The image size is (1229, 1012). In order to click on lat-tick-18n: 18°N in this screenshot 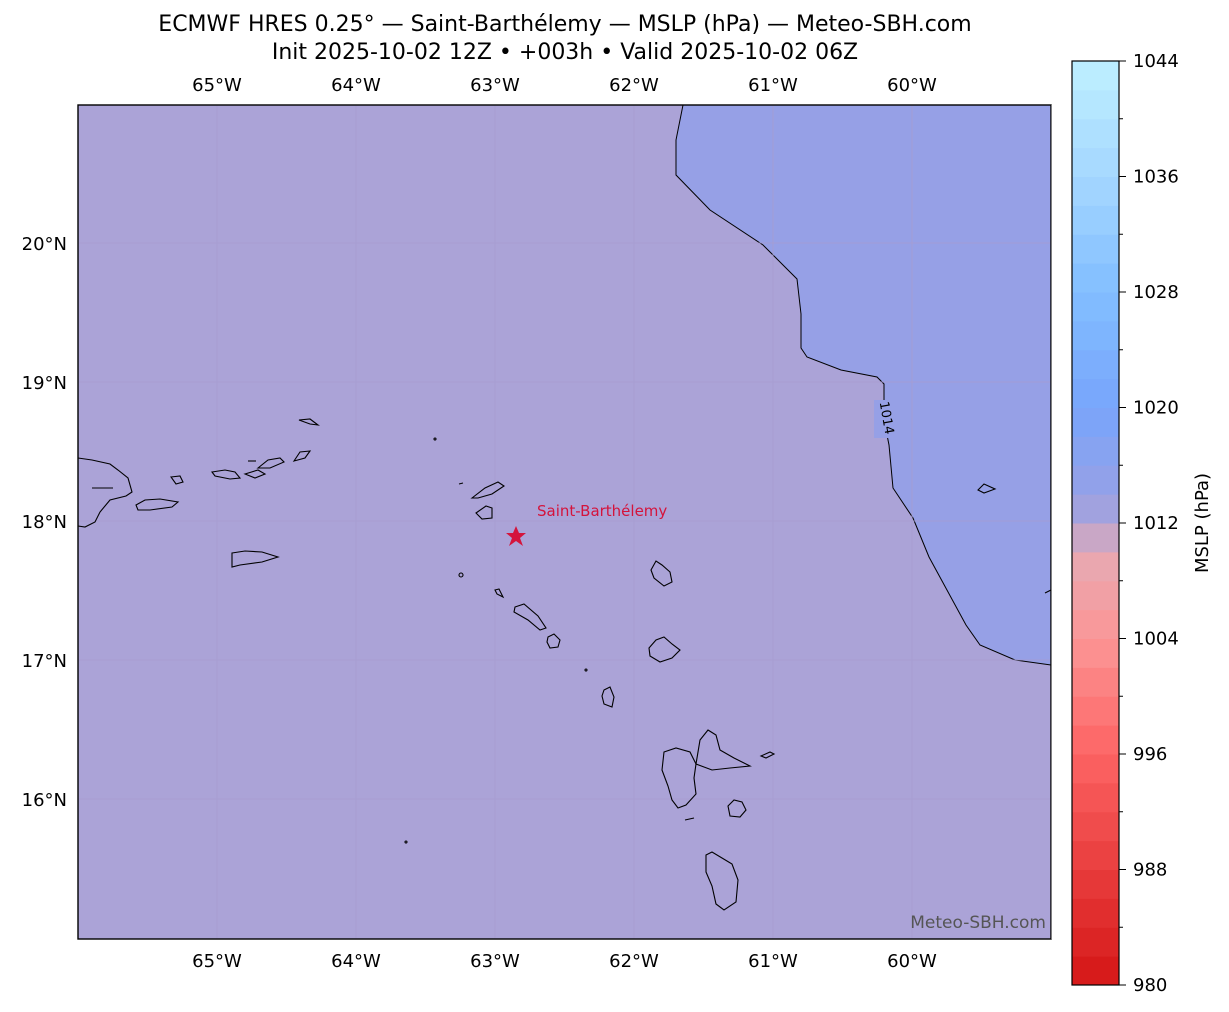, I will do `click(44, 522)`.